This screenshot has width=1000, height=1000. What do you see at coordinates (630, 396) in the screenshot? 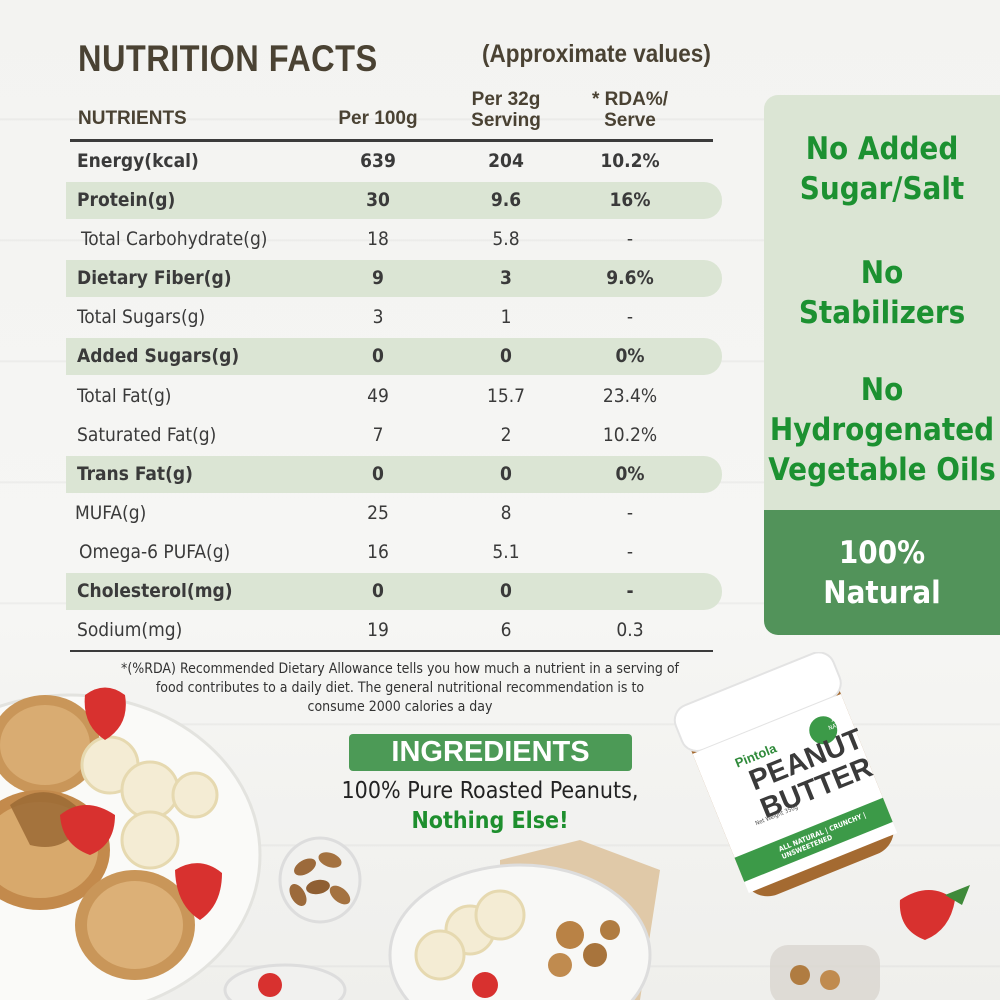
I see `value-rda: 23.4%` at bounding box center [630, 396].